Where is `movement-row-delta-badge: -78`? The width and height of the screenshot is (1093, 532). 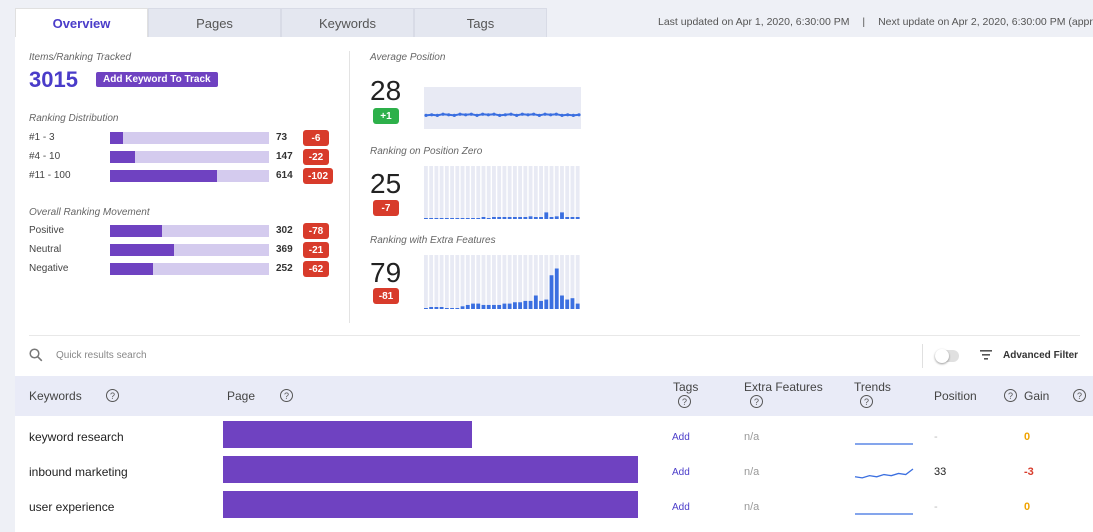
movement-row-delta-badge: -78 is located at coordinates (316, 231).